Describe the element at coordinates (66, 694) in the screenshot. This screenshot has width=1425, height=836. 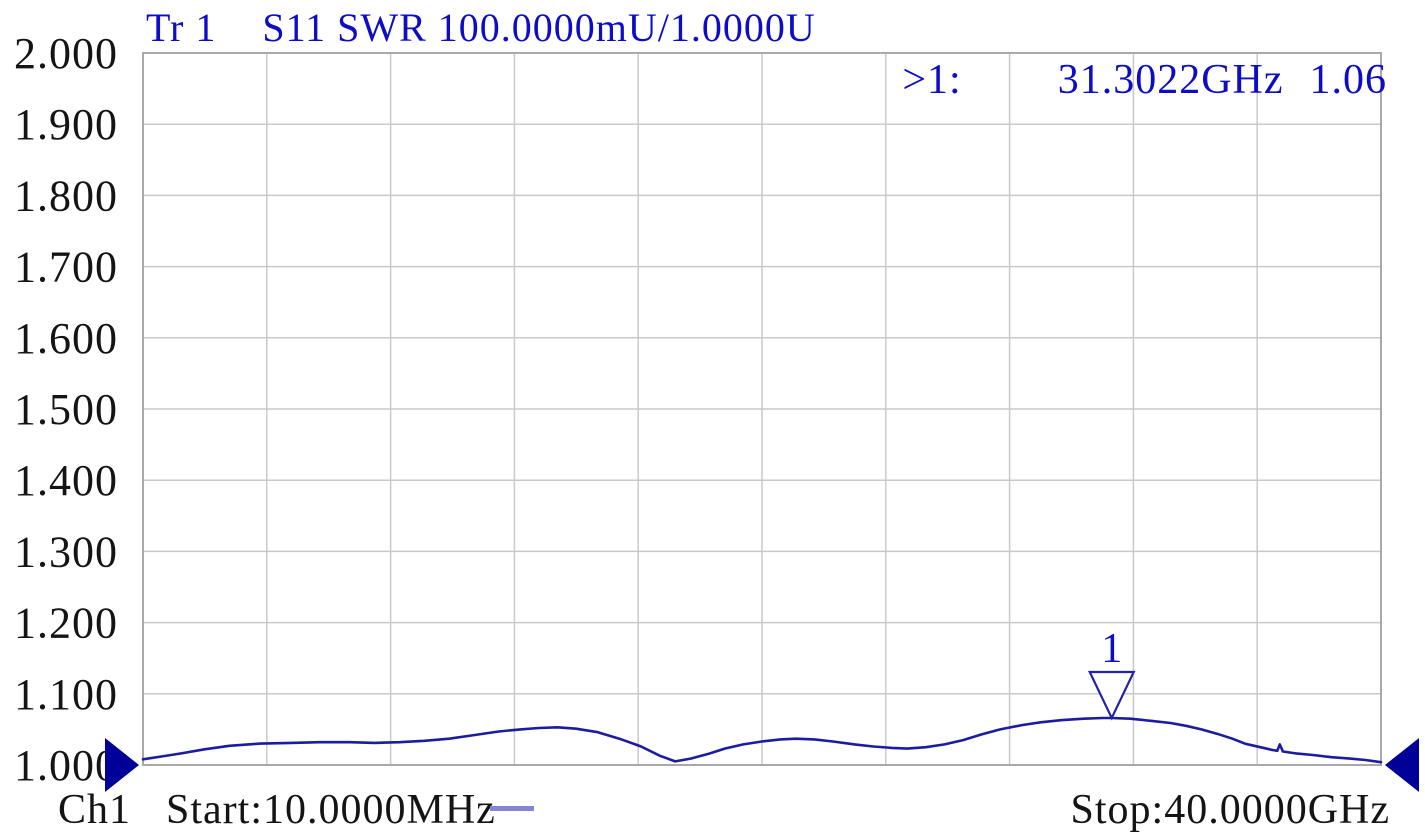
I see `y-axis-tick-label: 1.100` at that location.